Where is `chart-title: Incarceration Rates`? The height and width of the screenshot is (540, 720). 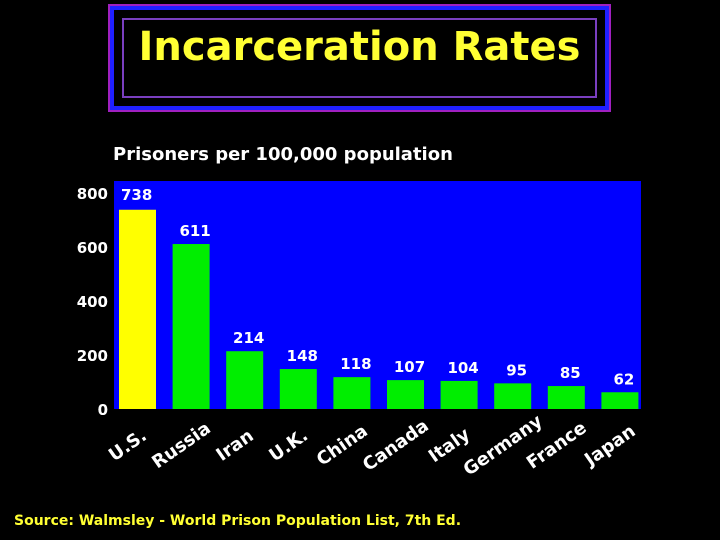
chart-title: Incarceration Rates is located at coordinates (359, 47).